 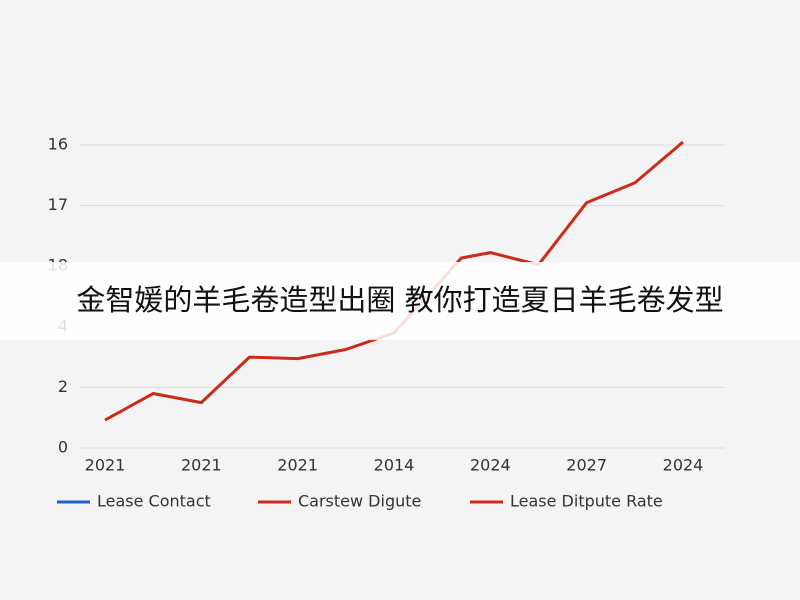 I want to click on y-tick-label: 17, so click(x=58, y=204).